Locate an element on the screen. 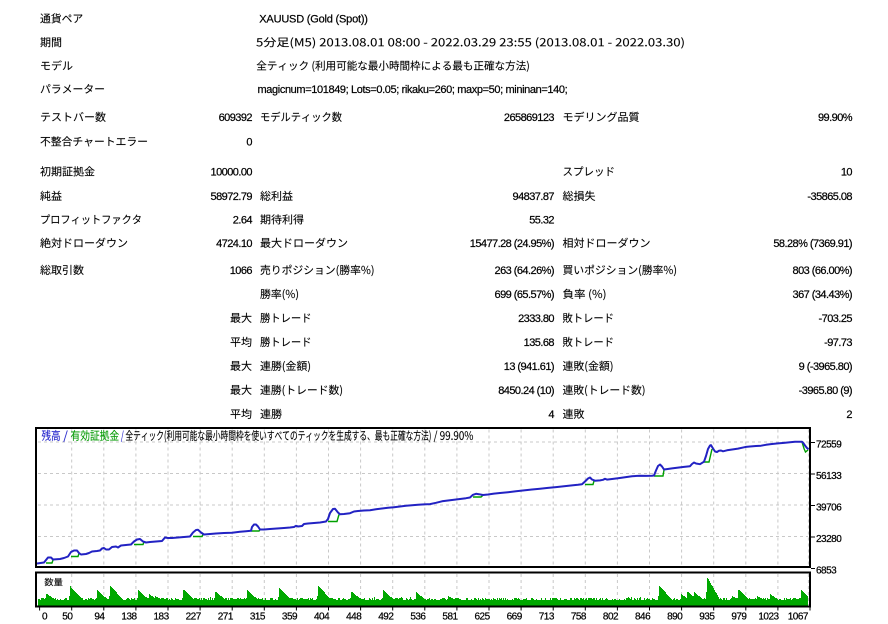 Image resolution: width=888 pixels, height=624 pixels. svg-text: 39706 is located at coordinates (829, 507).